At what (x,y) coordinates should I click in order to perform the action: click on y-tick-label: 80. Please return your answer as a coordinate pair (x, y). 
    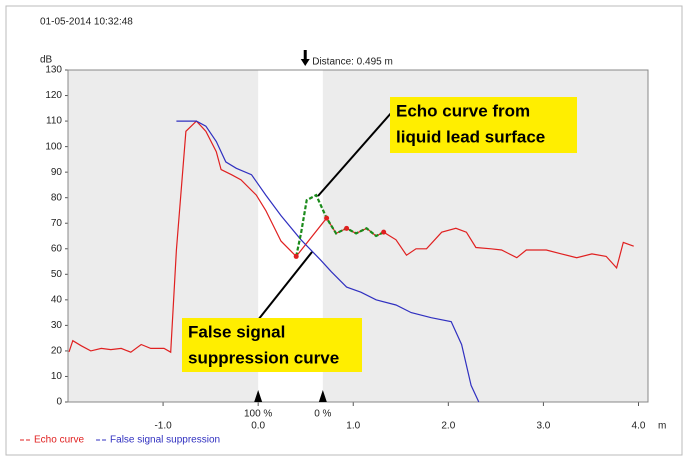
    Looking at the image, I should click on (57, 197).